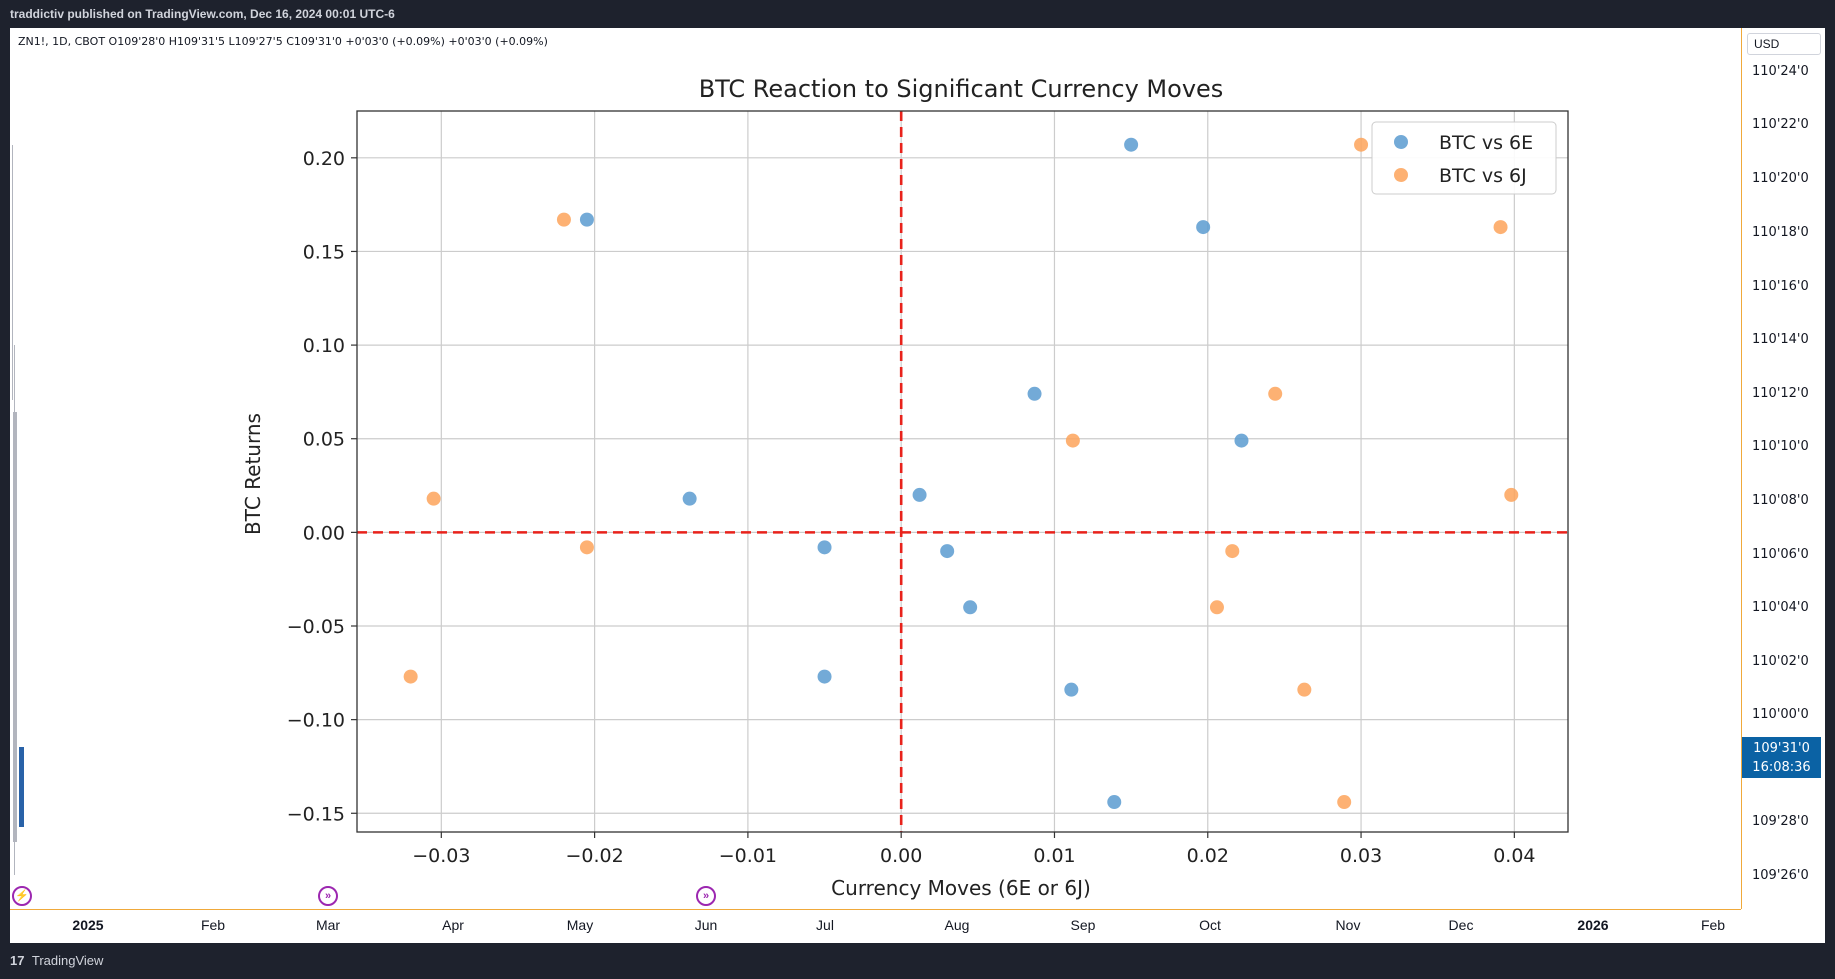 The image size is (1835, 979). I want to click on price-tick-label: 109'26'0, so click(1780, 875).